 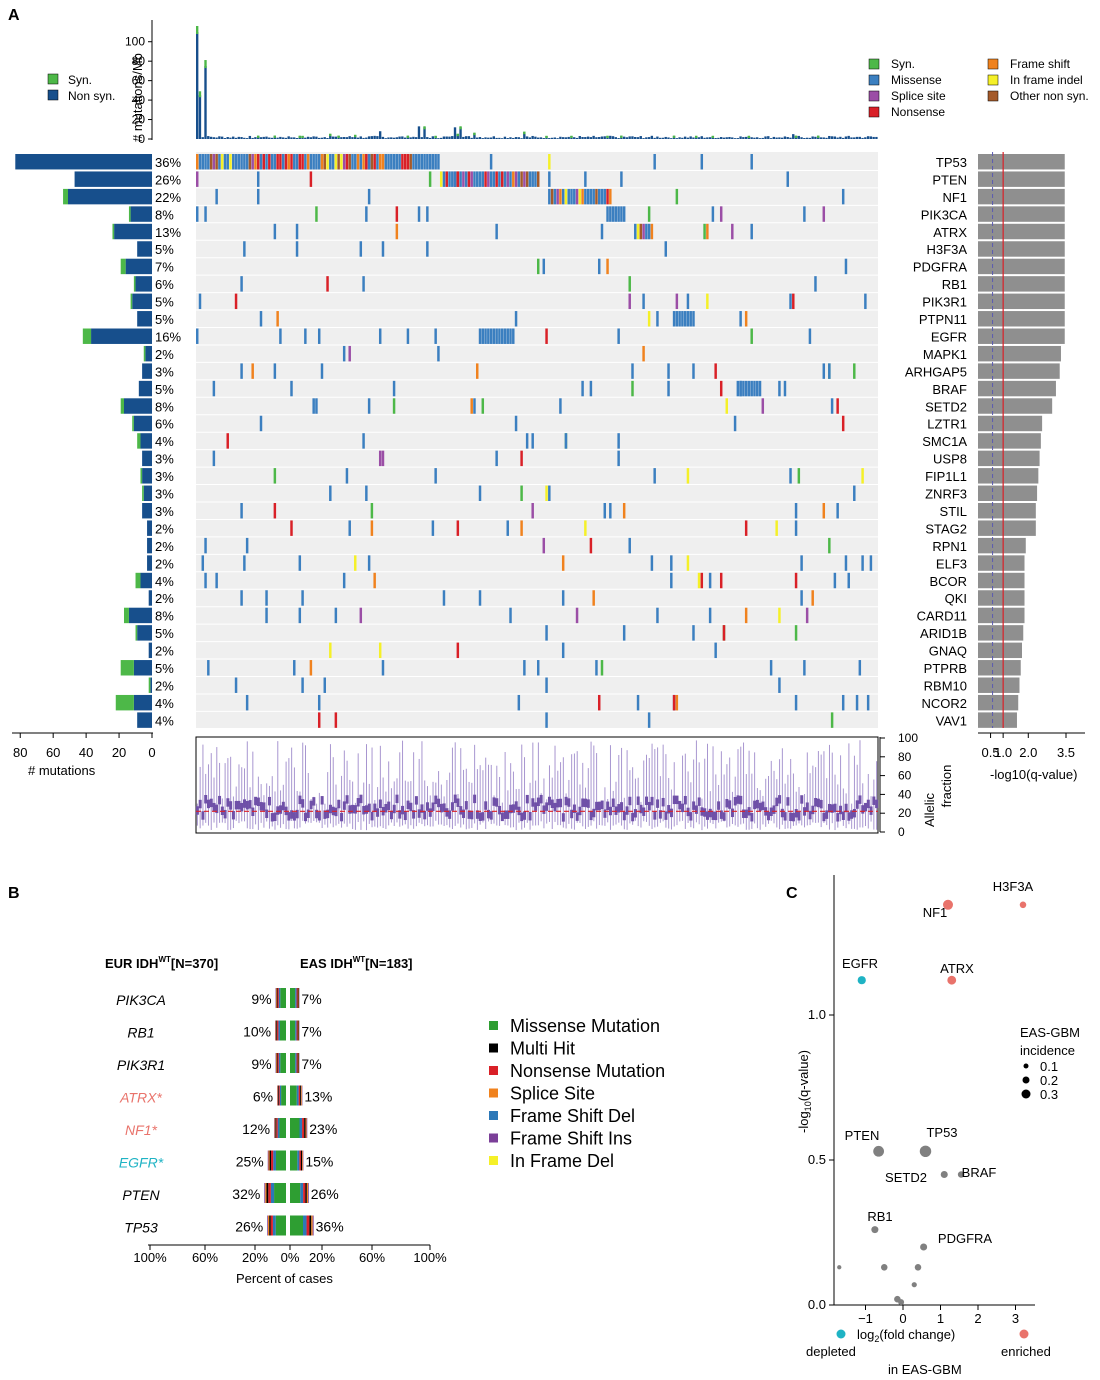 I want to click on tmb-y-label: # mutations/Mb, so click(x=137, y=97).